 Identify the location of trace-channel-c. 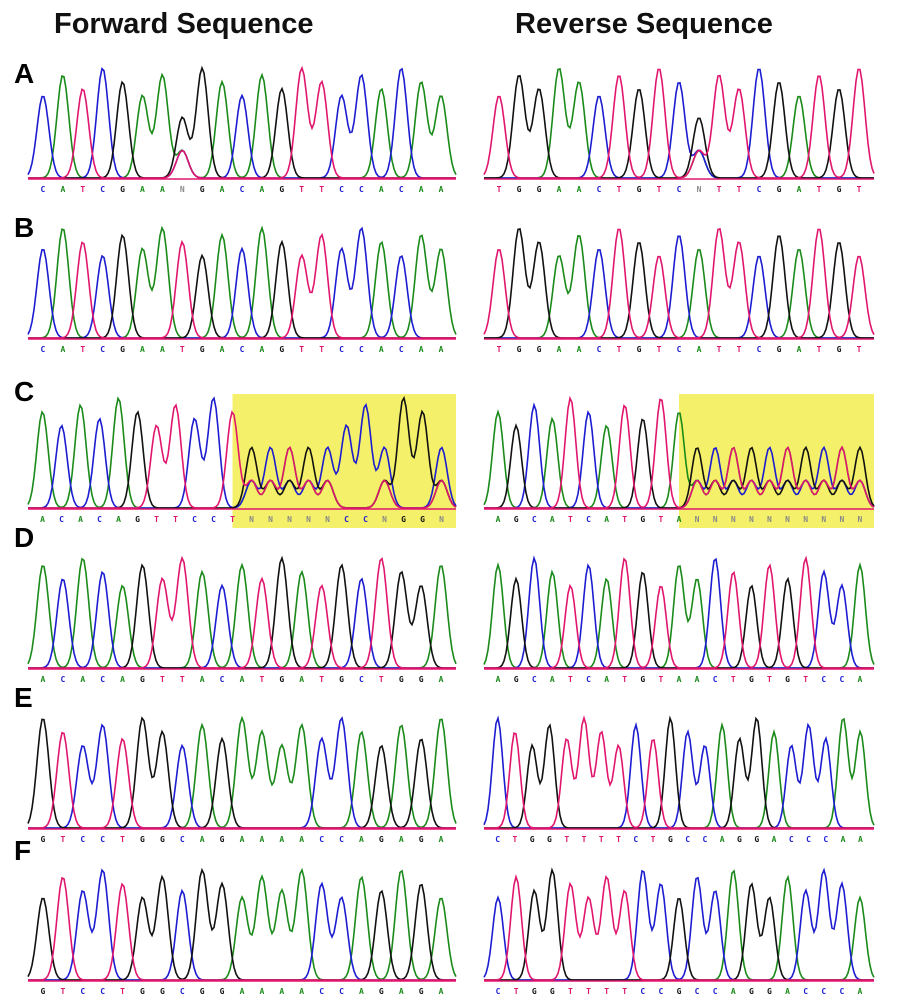
(241, 282).